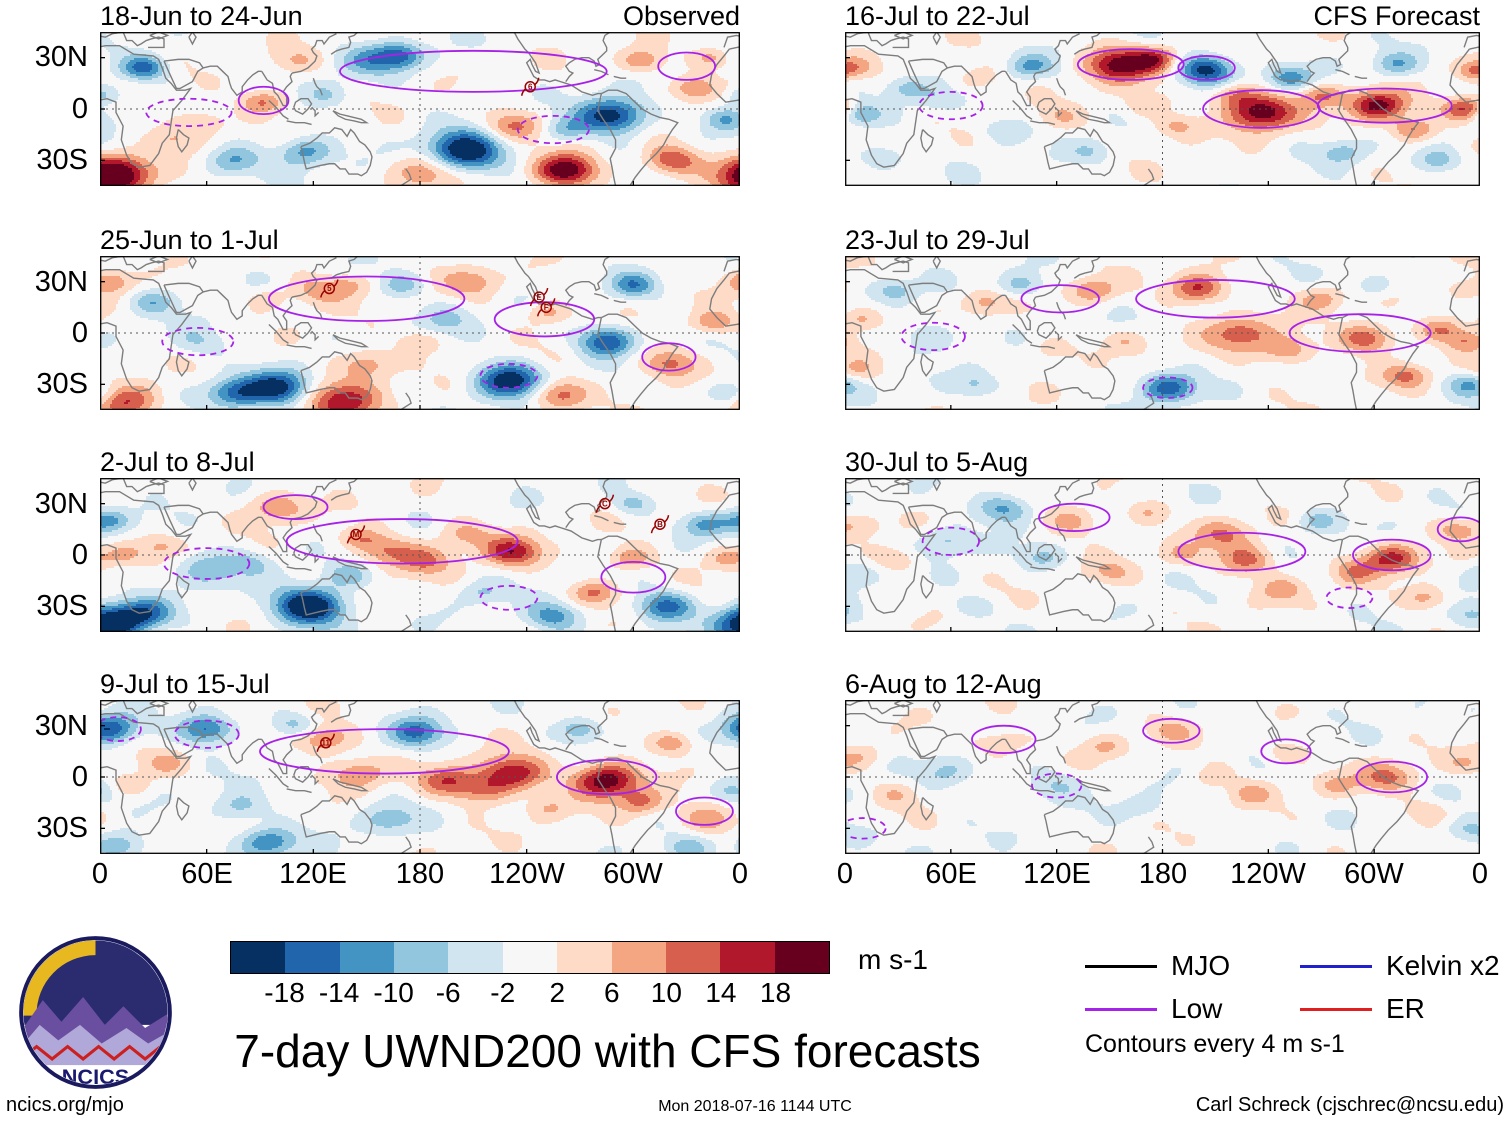 The image size is (1510, 1121). I want to click on panel-title-forecast-week2: 23-Jul to 29-Jul, so click(1162, 240).